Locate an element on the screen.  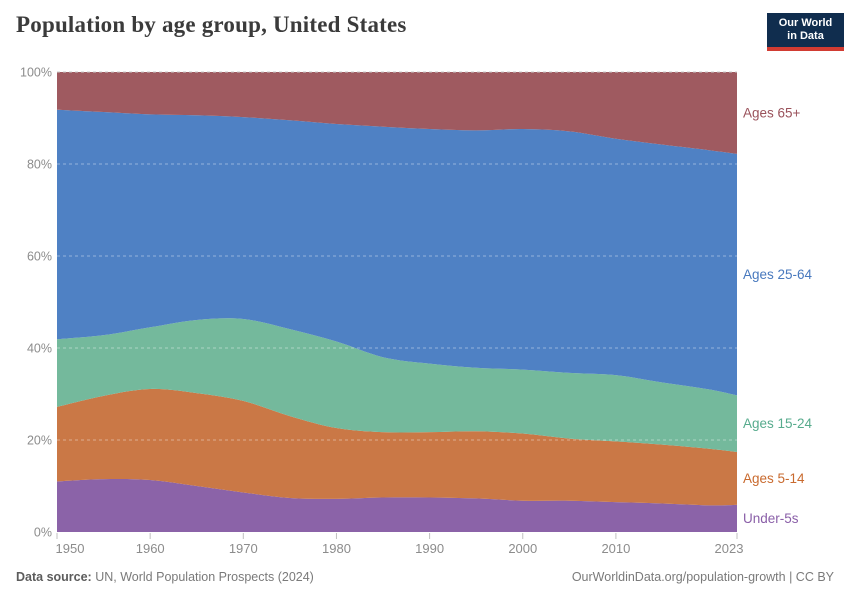
y-tick-label-80: 80% is located at coordinates (39, 165).